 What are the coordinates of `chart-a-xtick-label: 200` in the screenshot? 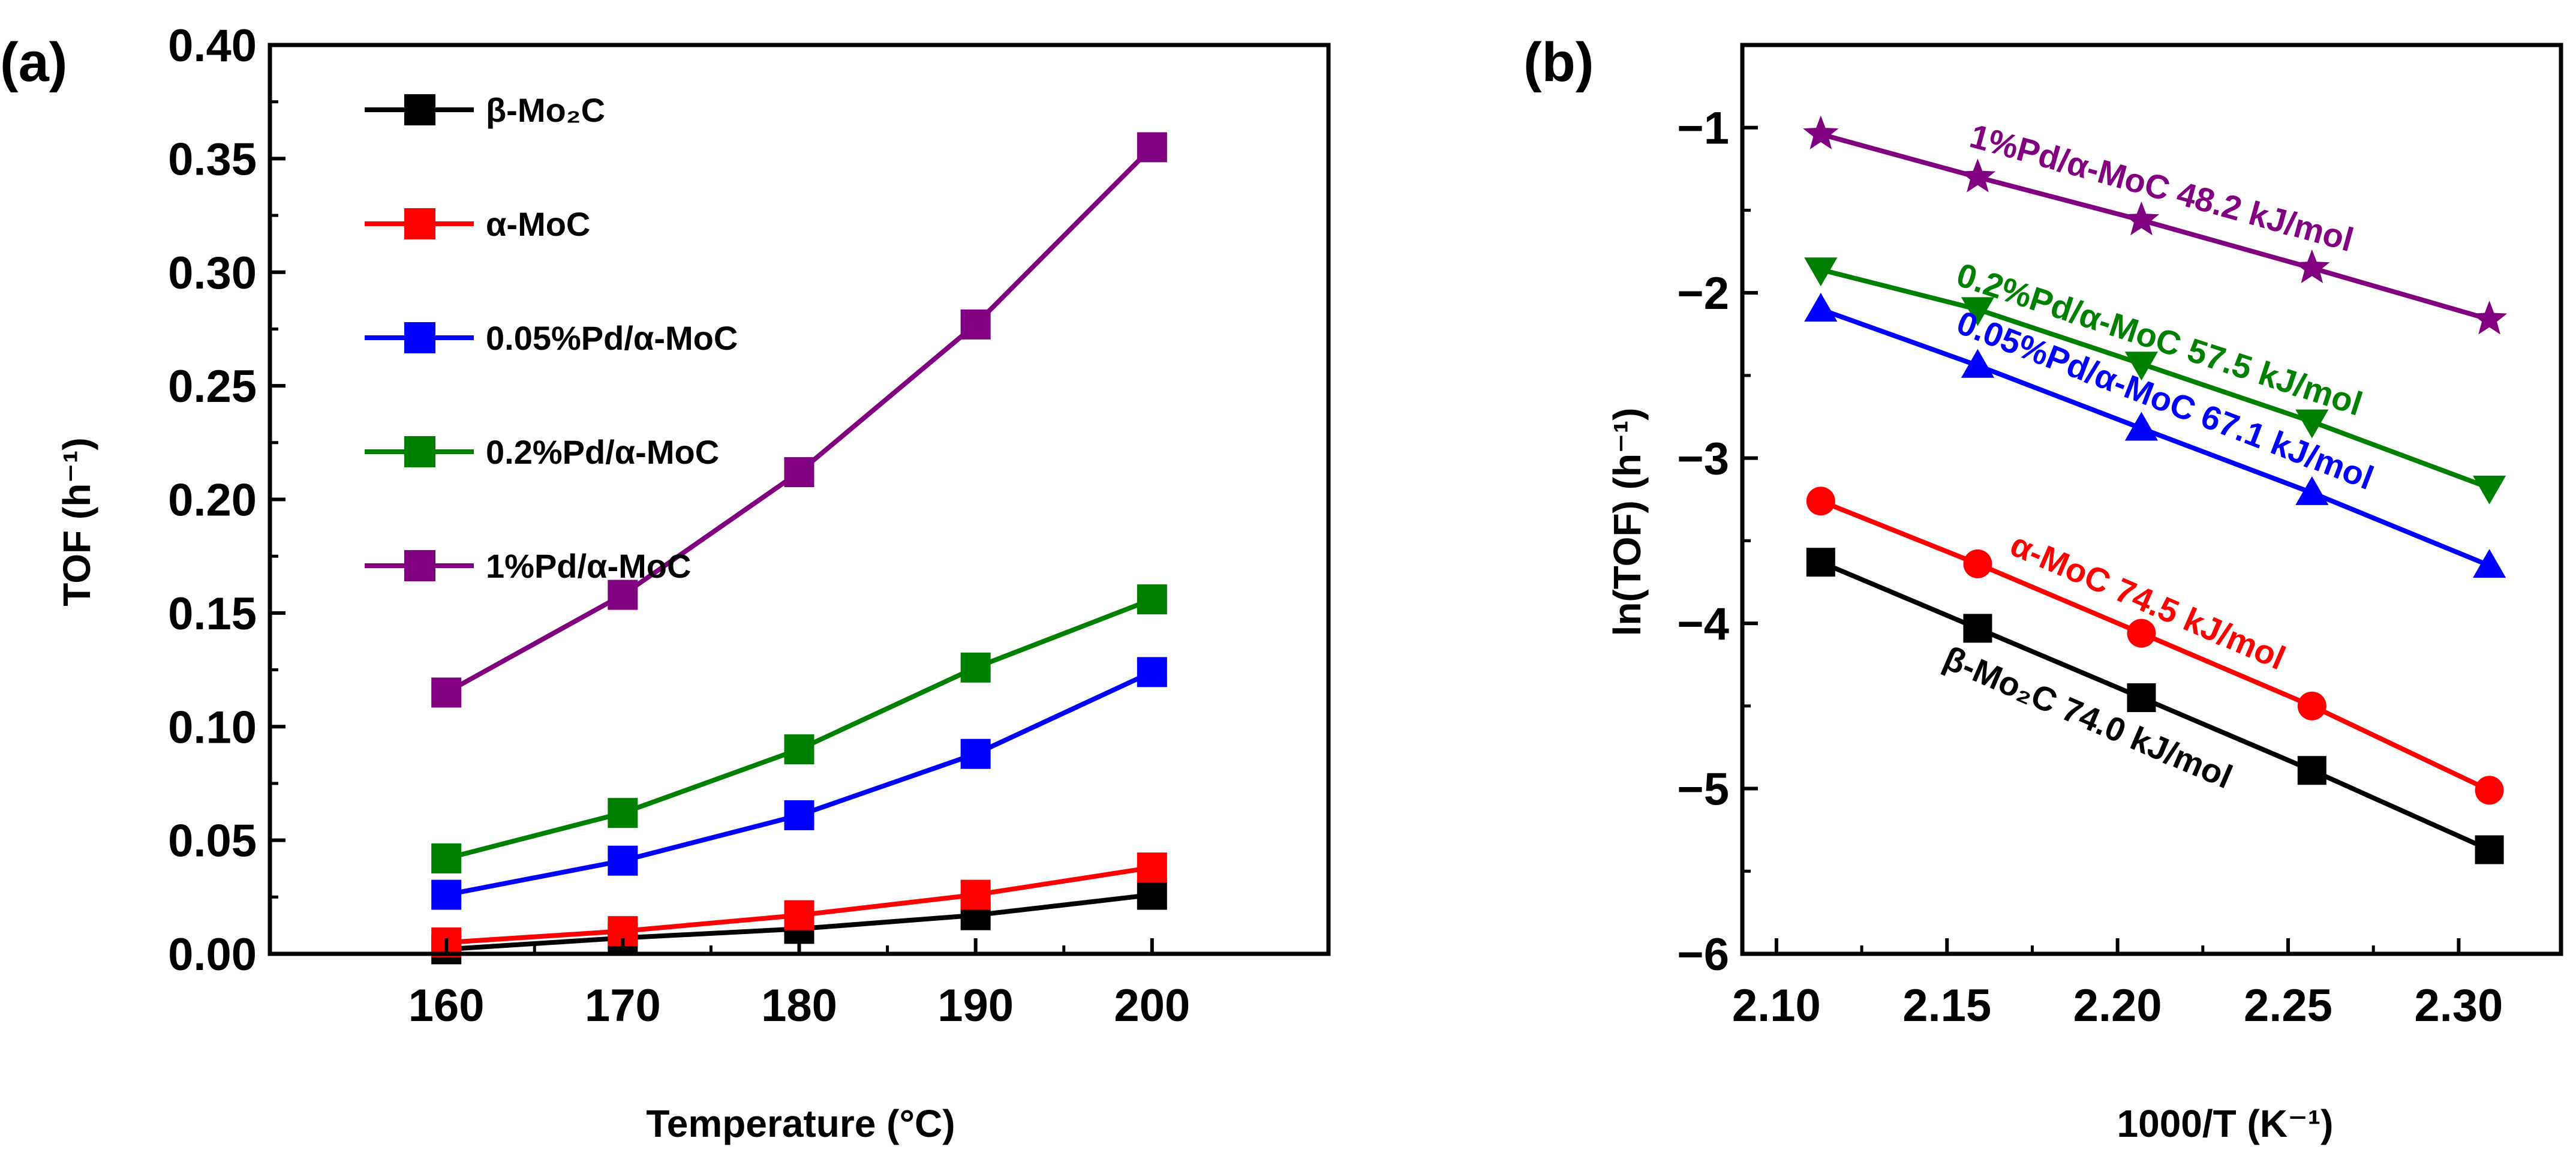 It's located at (1152, 1005).